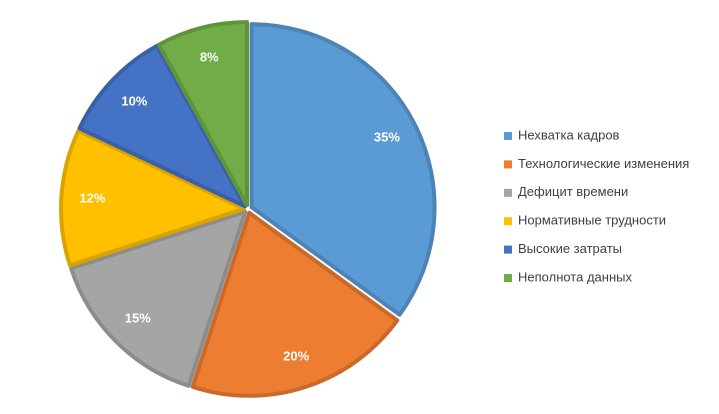  Describe the element at coordinates (134, 101) in the screenshot. I see `data-label: 10%` at that location.